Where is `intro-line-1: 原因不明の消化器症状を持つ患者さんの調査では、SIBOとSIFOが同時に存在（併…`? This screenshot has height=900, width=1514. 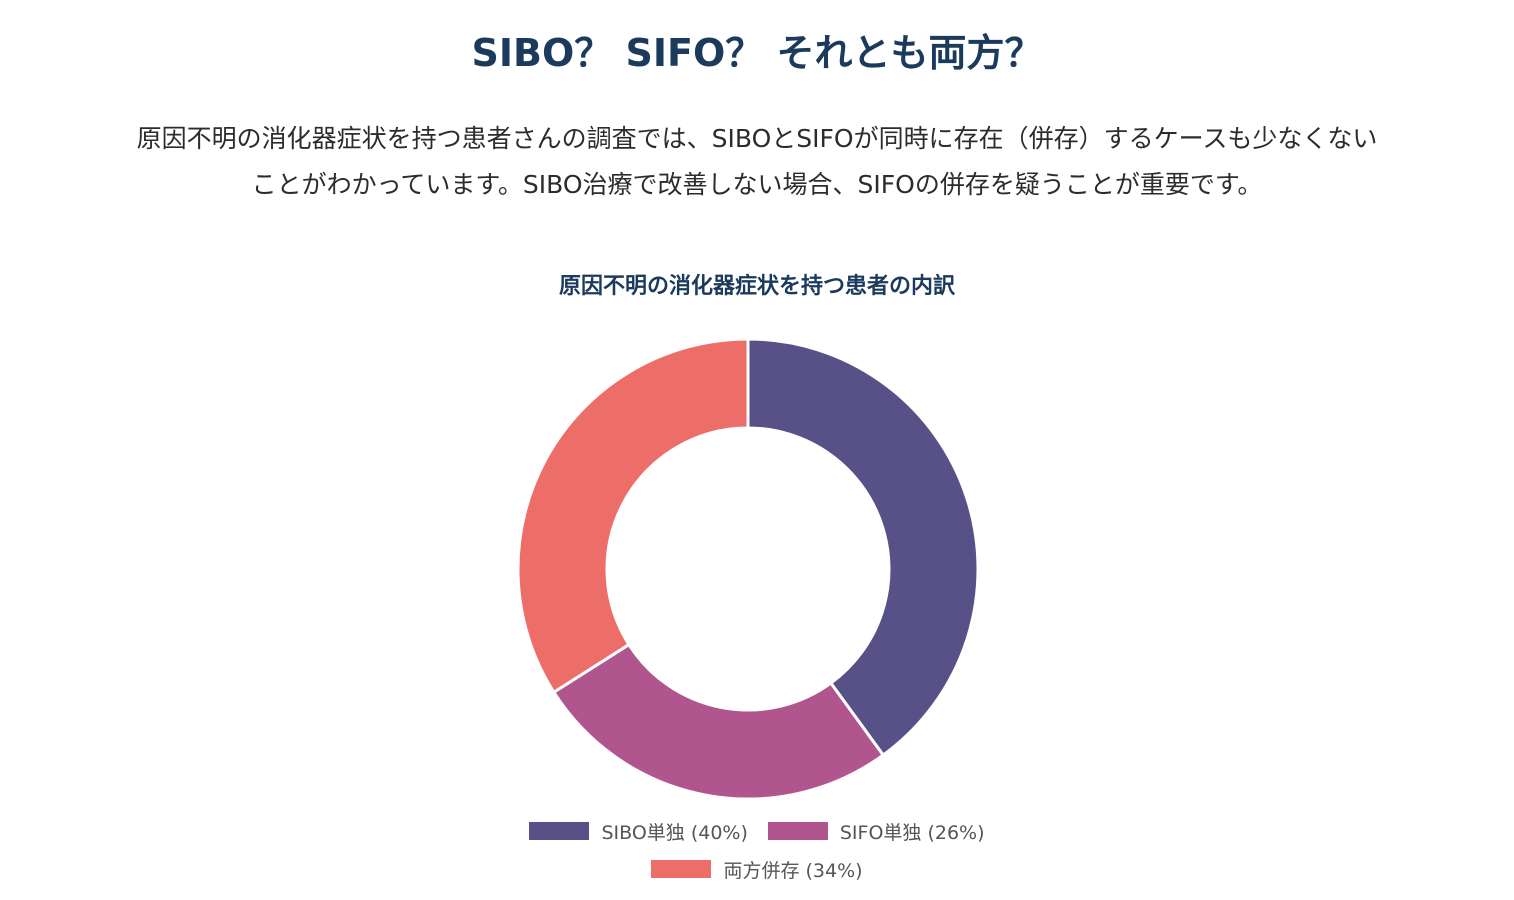
intro-line-1: 原因不明の消化器症状を持つ患者さんの調査では、SIBOとSIFOが同時に存在（併… is located at coordinates (757, 138).